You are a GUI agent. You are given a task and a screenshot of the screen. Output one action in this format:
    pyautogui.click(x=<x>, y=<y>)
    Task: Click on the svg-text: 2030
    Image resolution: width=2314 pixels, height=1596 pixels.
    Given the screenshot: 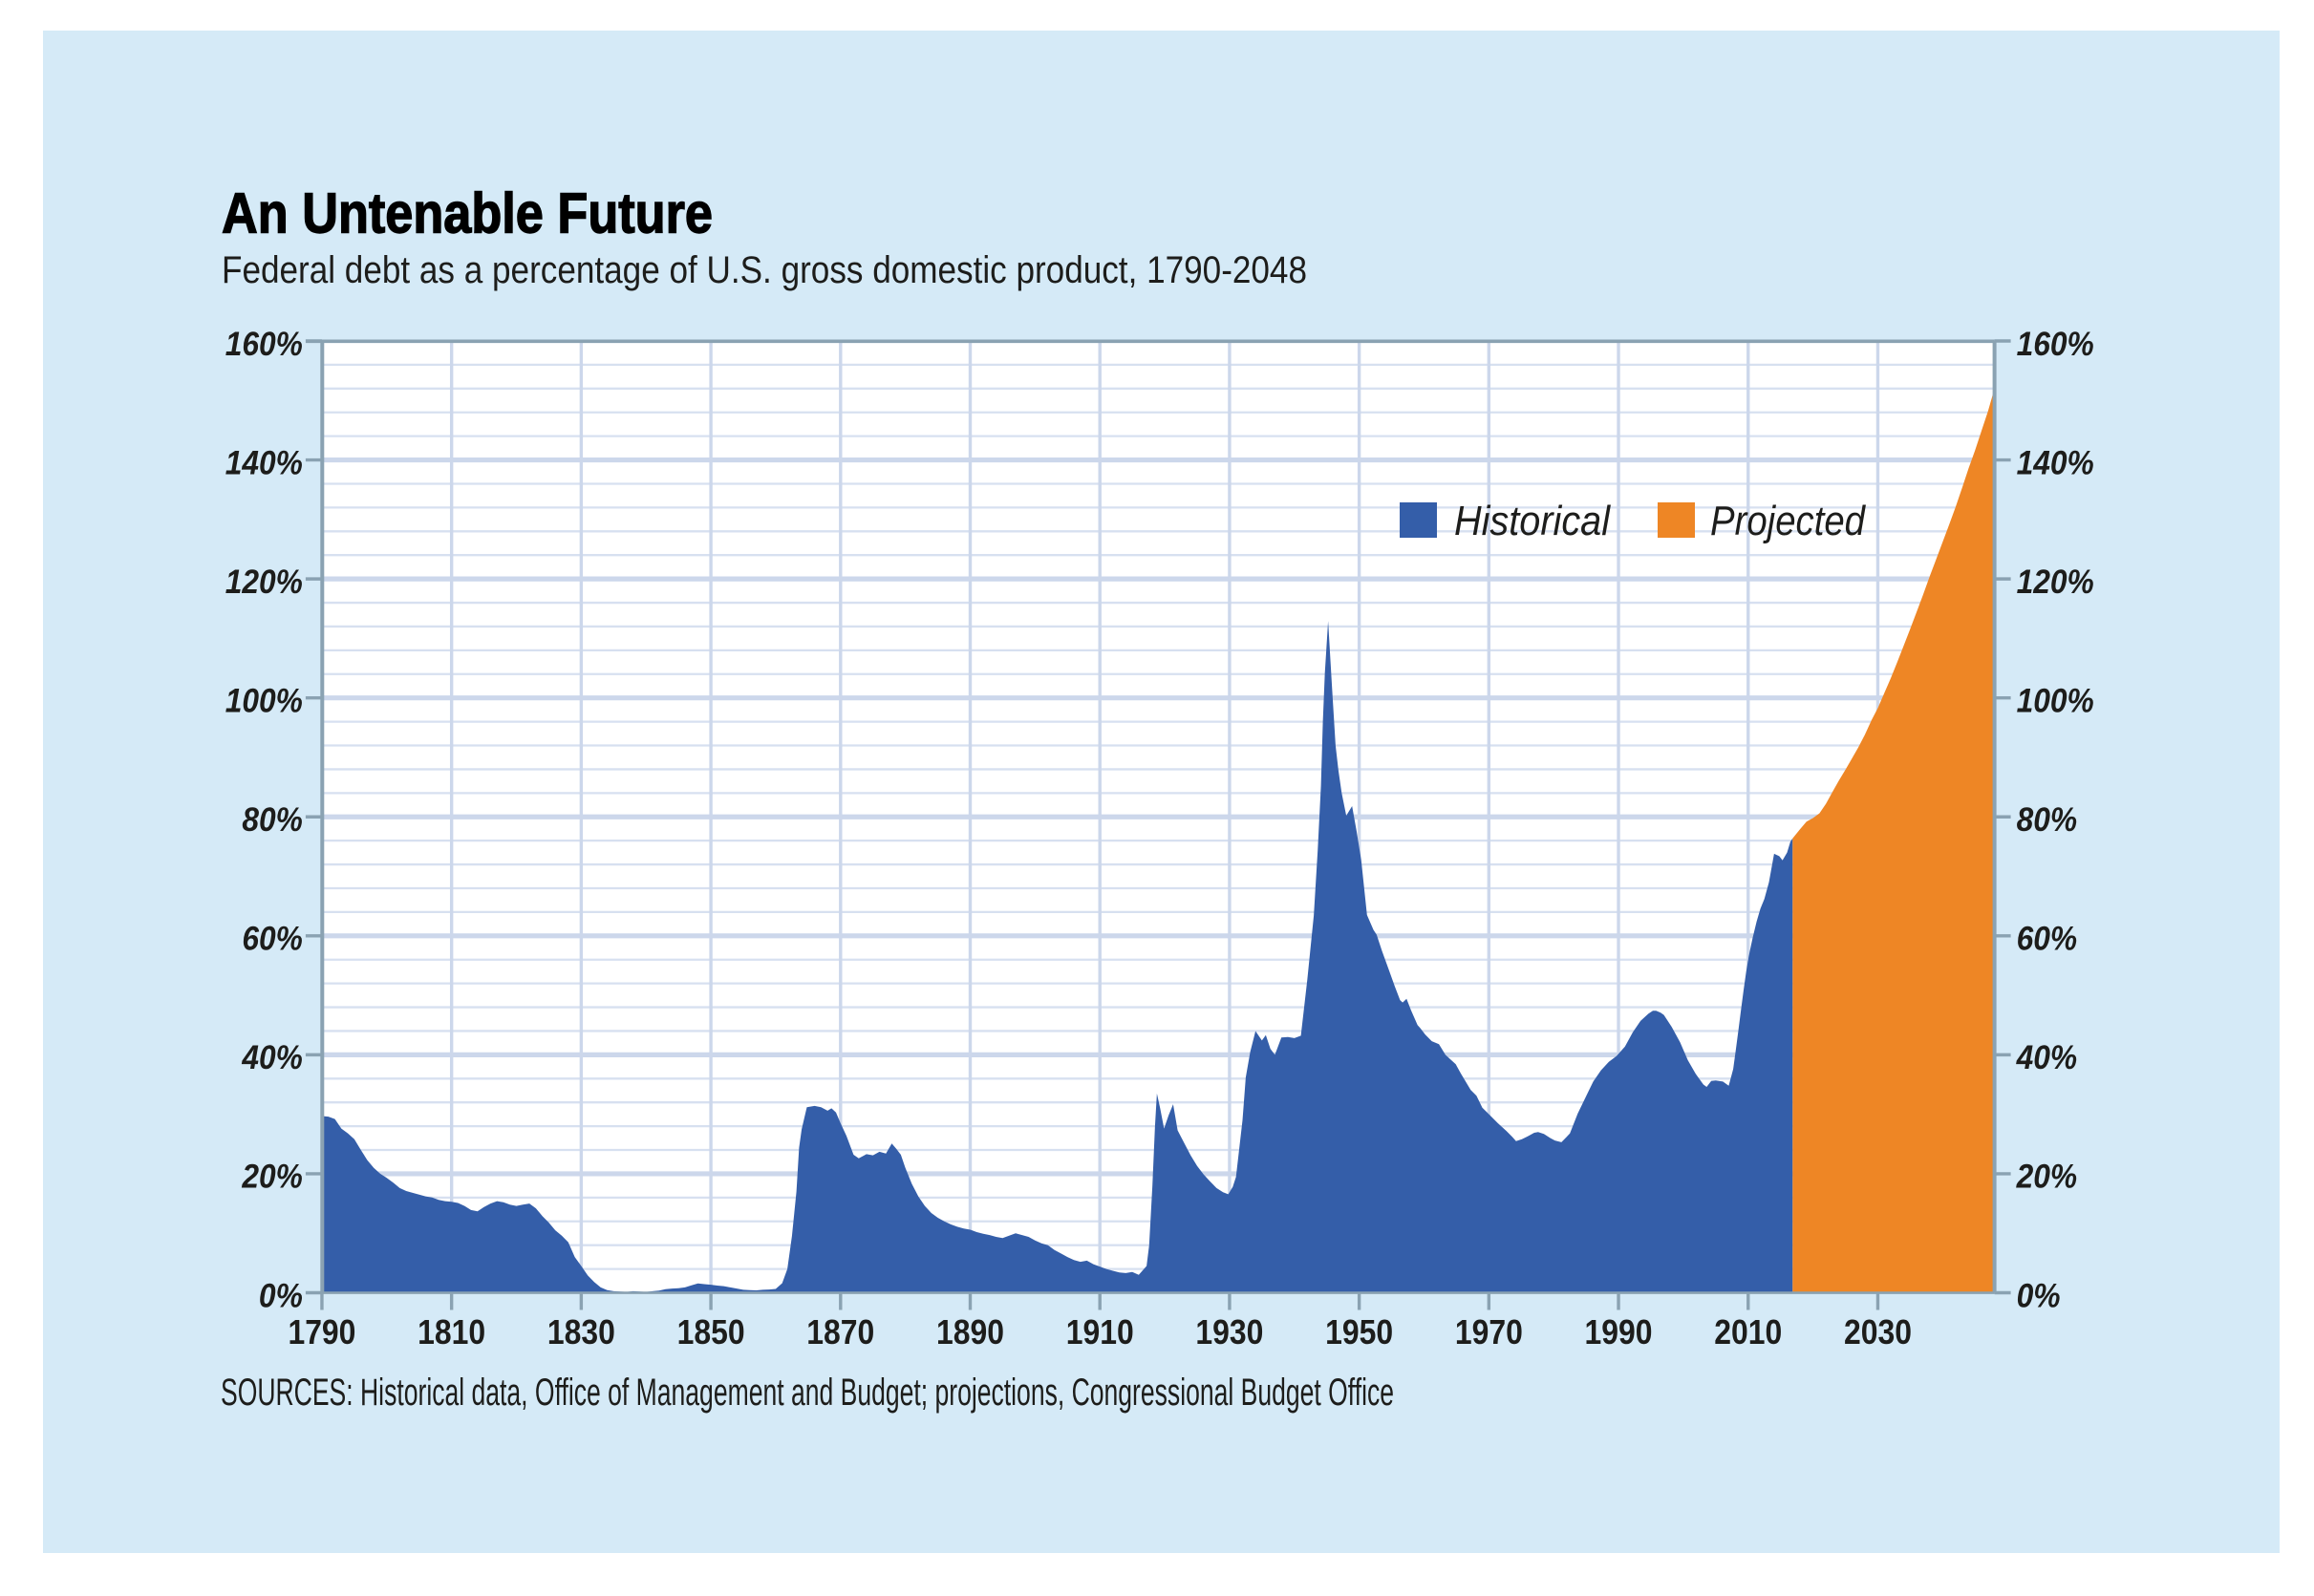 What is the action you would take?
    pyautogui.click(x=1878, y=1331)
    